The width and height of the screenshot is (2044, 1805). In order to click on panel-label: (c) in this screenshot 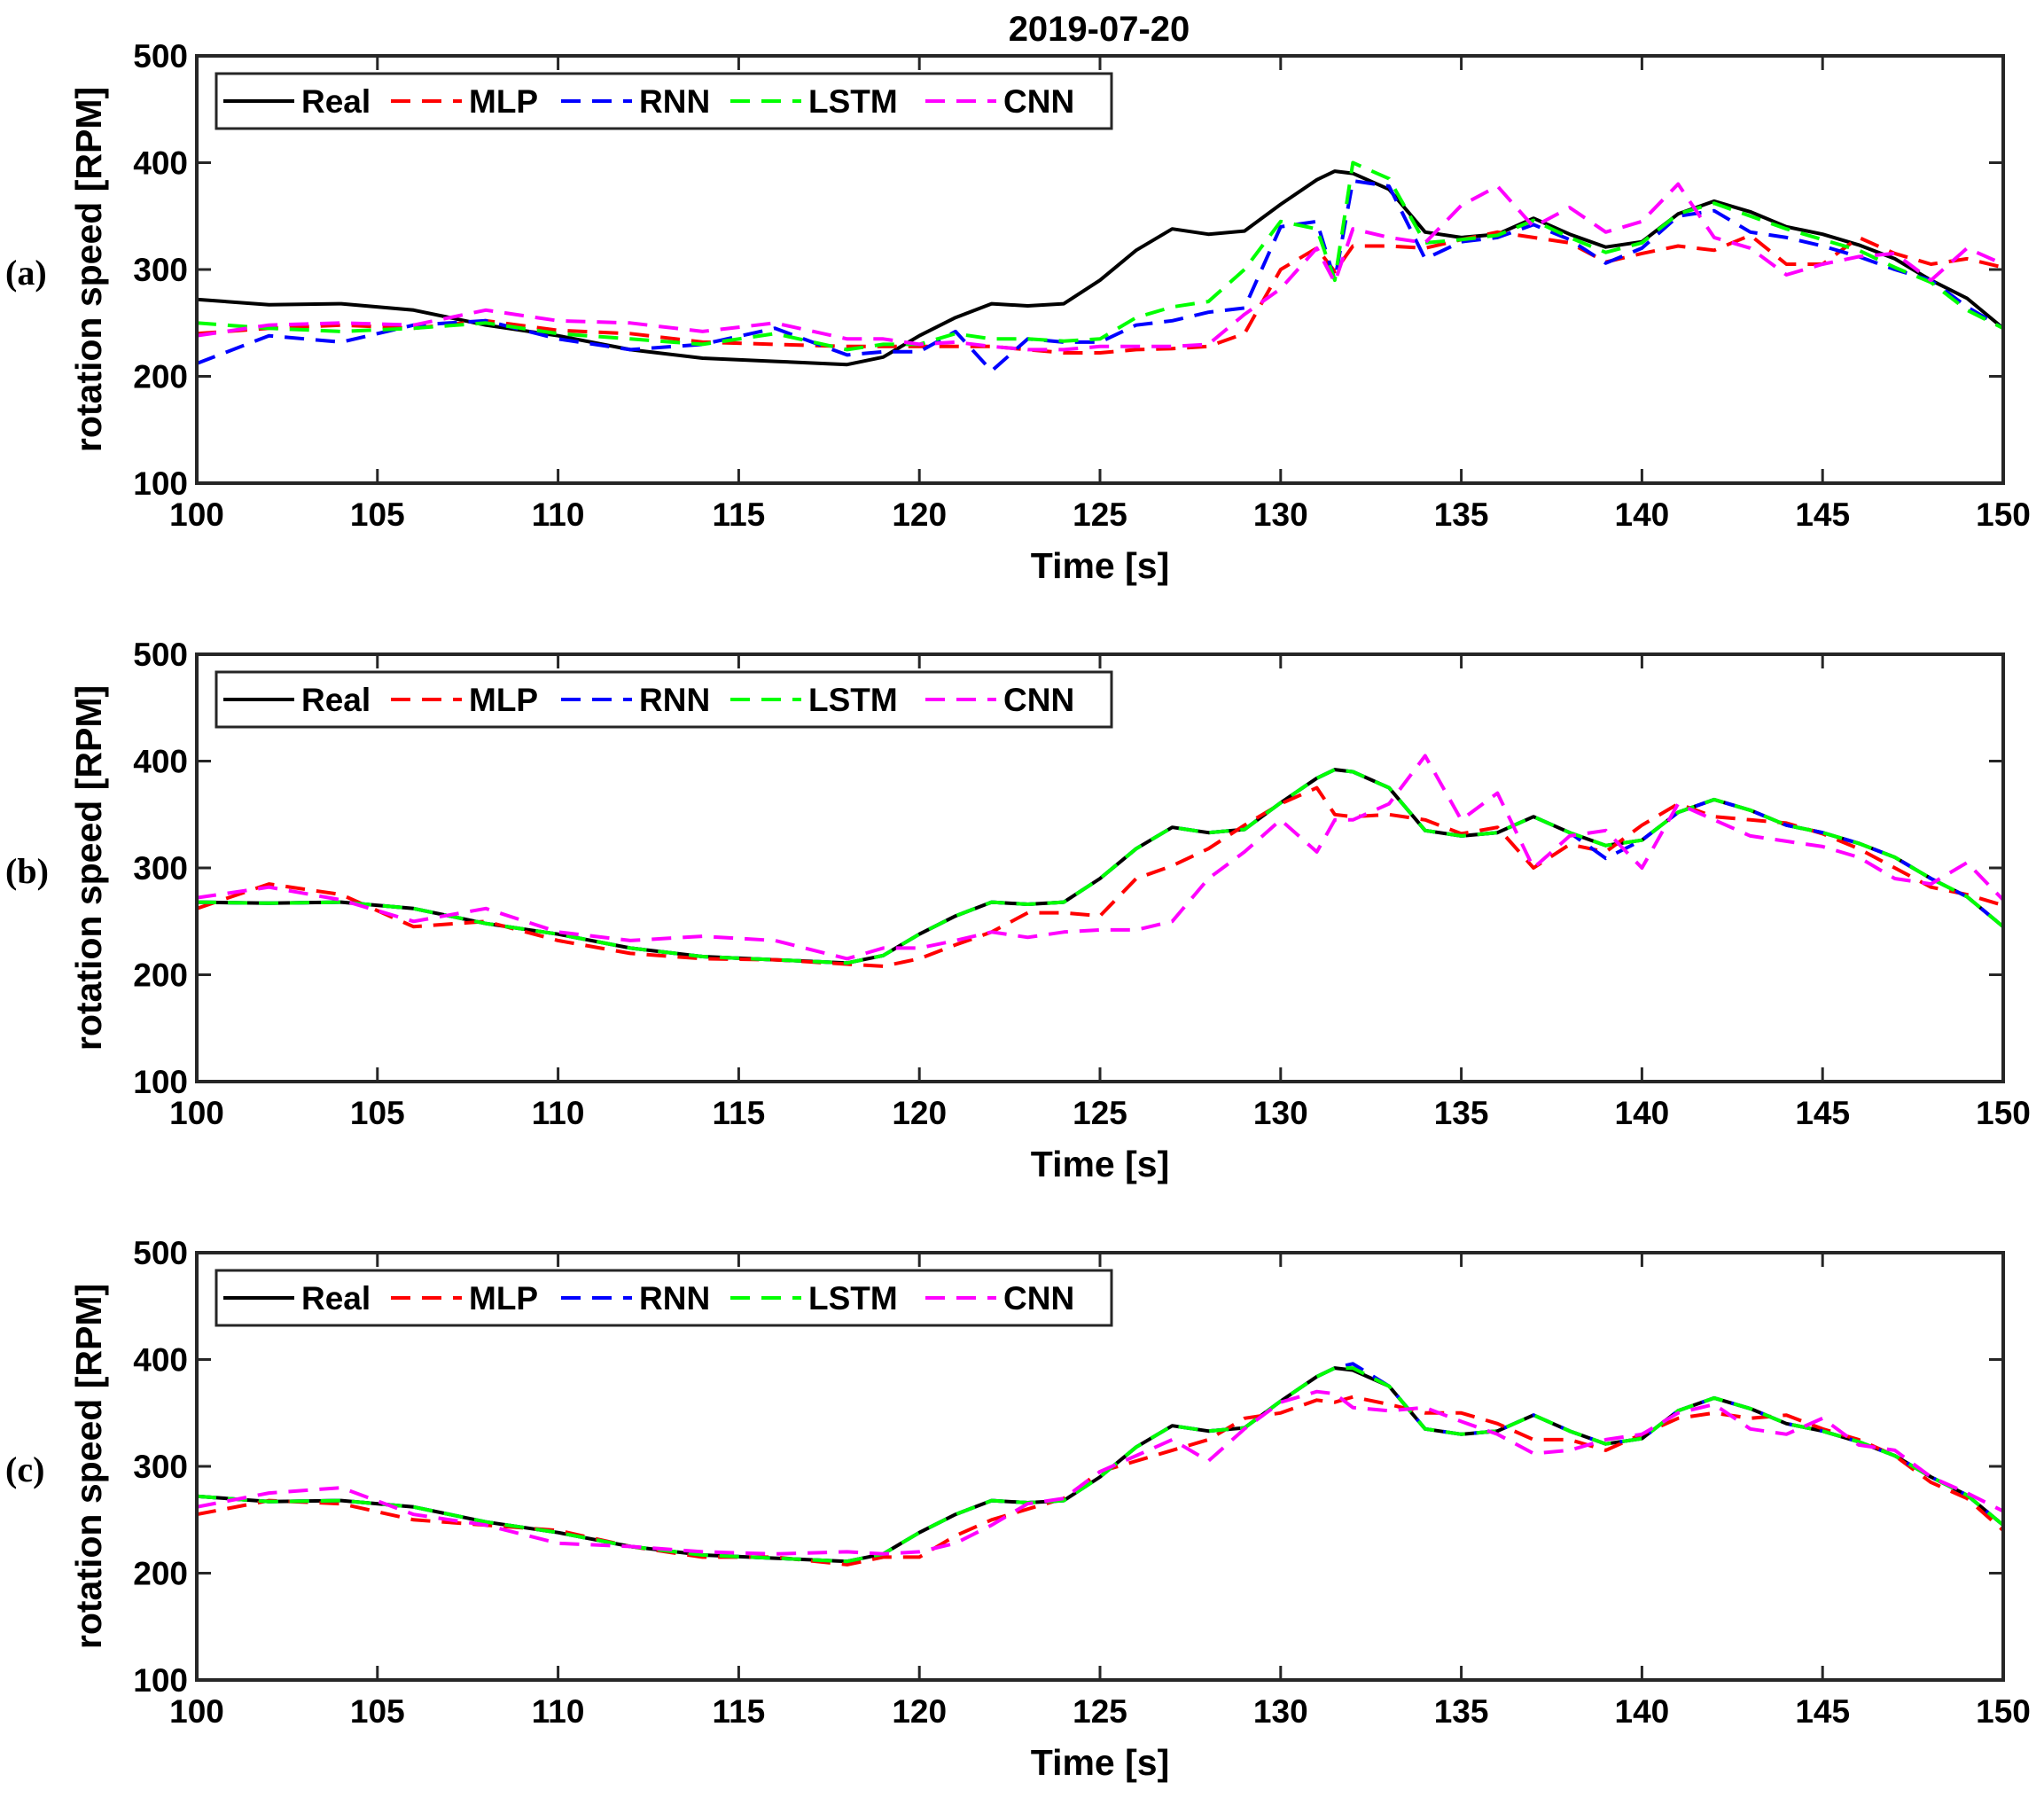, I will do `click(24, 1469)`.